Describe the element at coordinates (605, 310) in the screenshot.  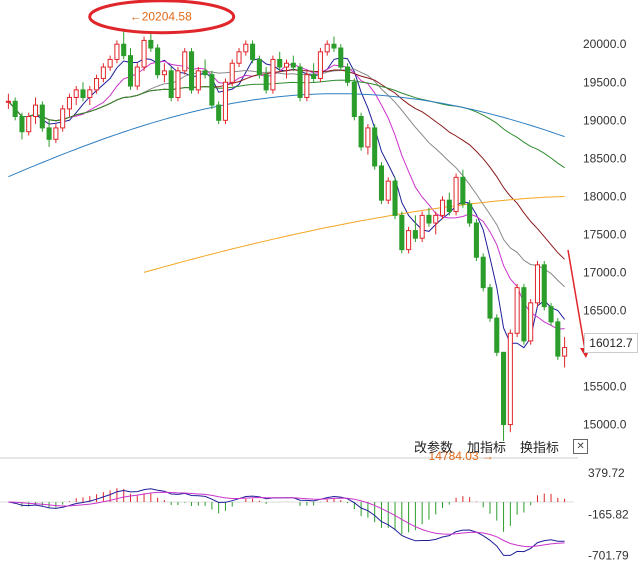
I see `y-tick-label: 16500.0` at that location.